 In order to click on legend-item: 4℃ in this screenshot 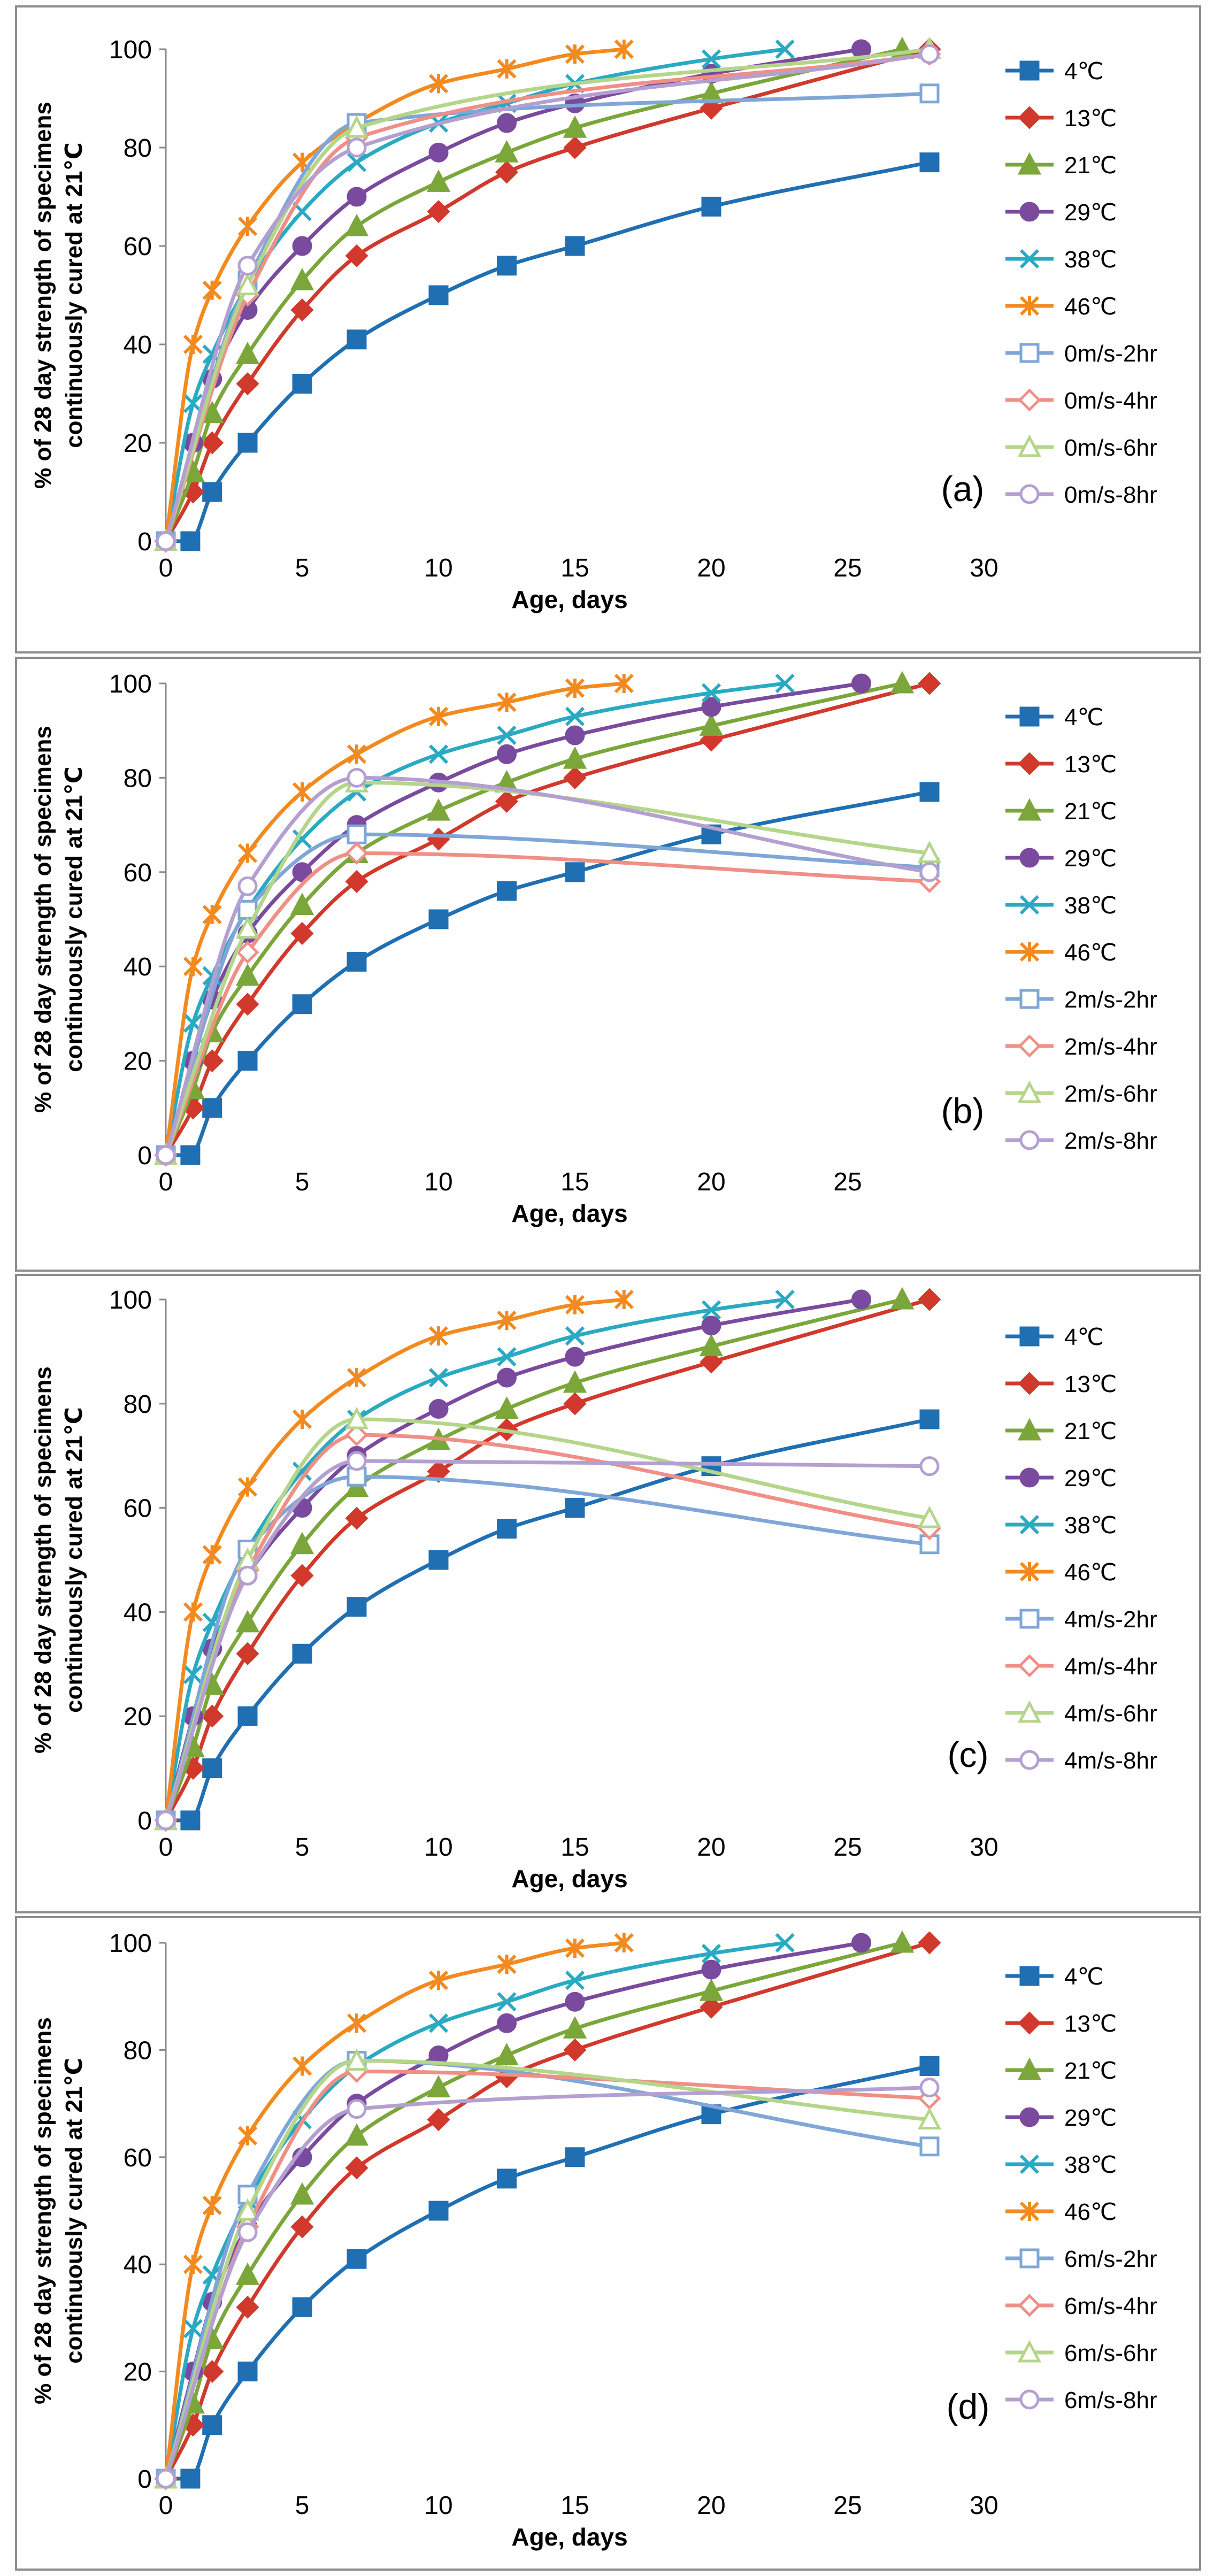, I will do `click(1054, 1977)`.